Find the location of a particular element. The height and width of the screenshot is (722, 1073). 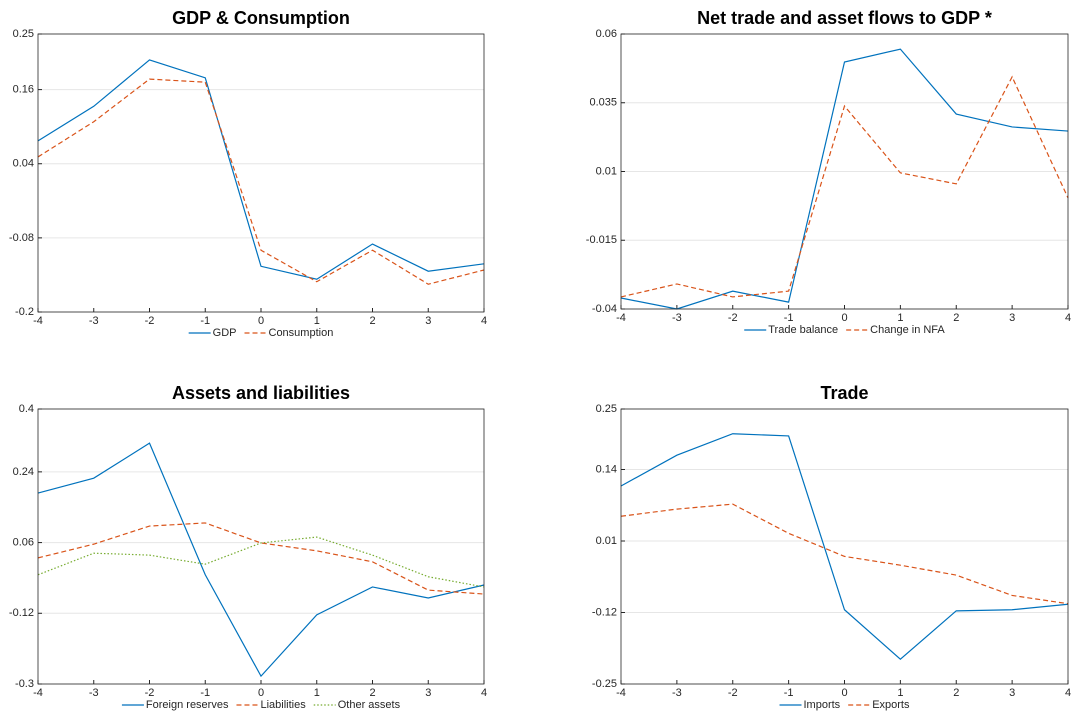

legend-label: Liabilities is located at coordinates (283, 705).